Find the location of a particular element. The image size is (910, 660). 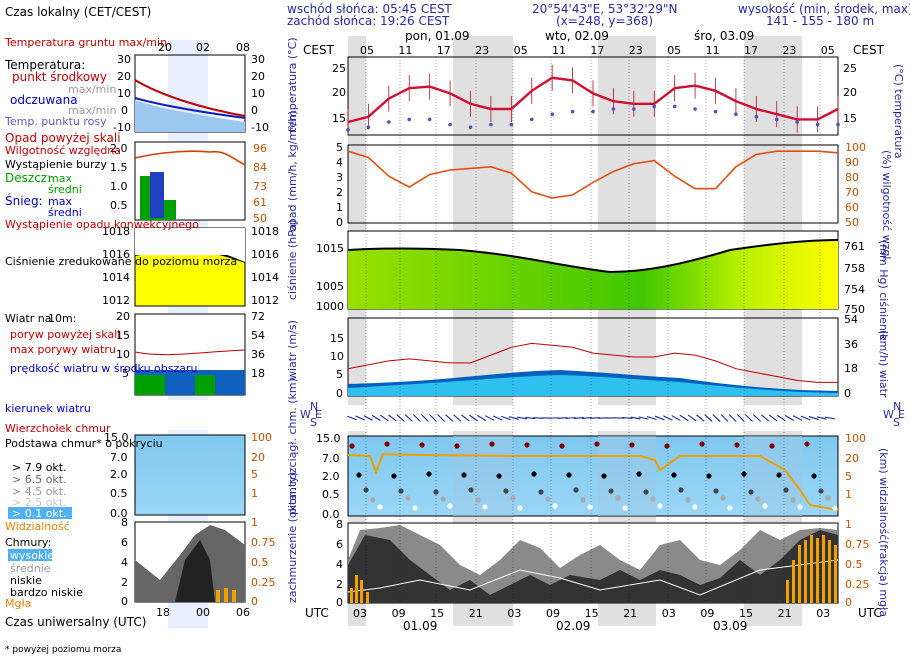

tick-hum-r-0: 100 is located at coordinates (855, 147).